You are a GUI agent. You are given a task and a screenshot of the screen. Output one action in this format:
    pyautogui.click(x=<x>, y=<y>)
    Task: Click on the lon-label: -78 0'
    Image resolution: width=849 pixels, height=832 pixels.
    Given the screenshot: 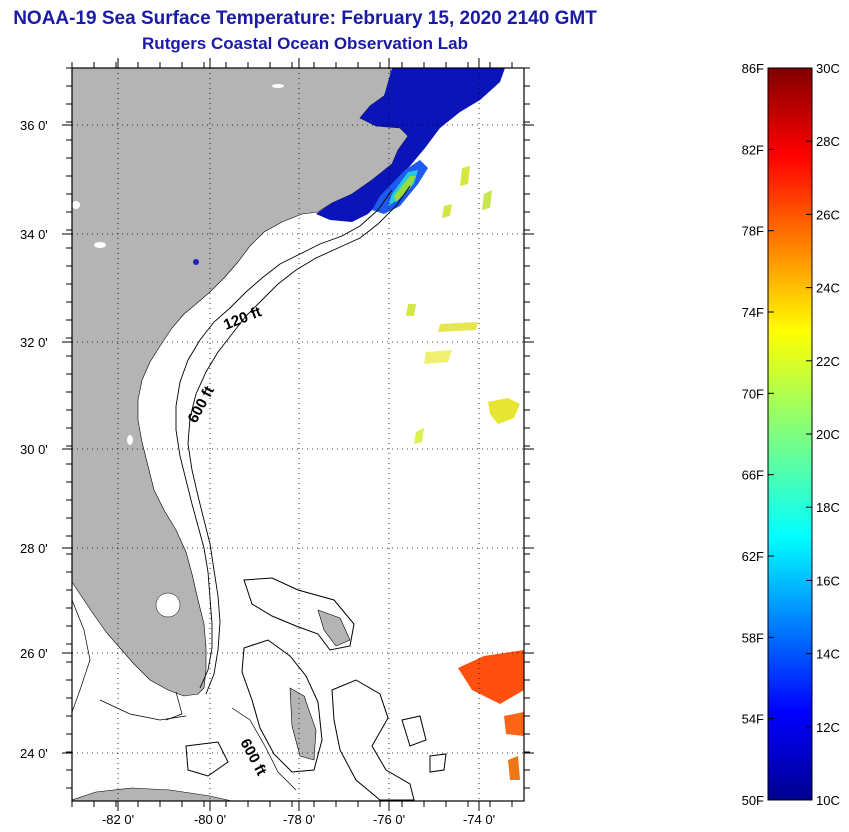 What is the action you would take?
    pyautogui.click(x=299, y=819)
    